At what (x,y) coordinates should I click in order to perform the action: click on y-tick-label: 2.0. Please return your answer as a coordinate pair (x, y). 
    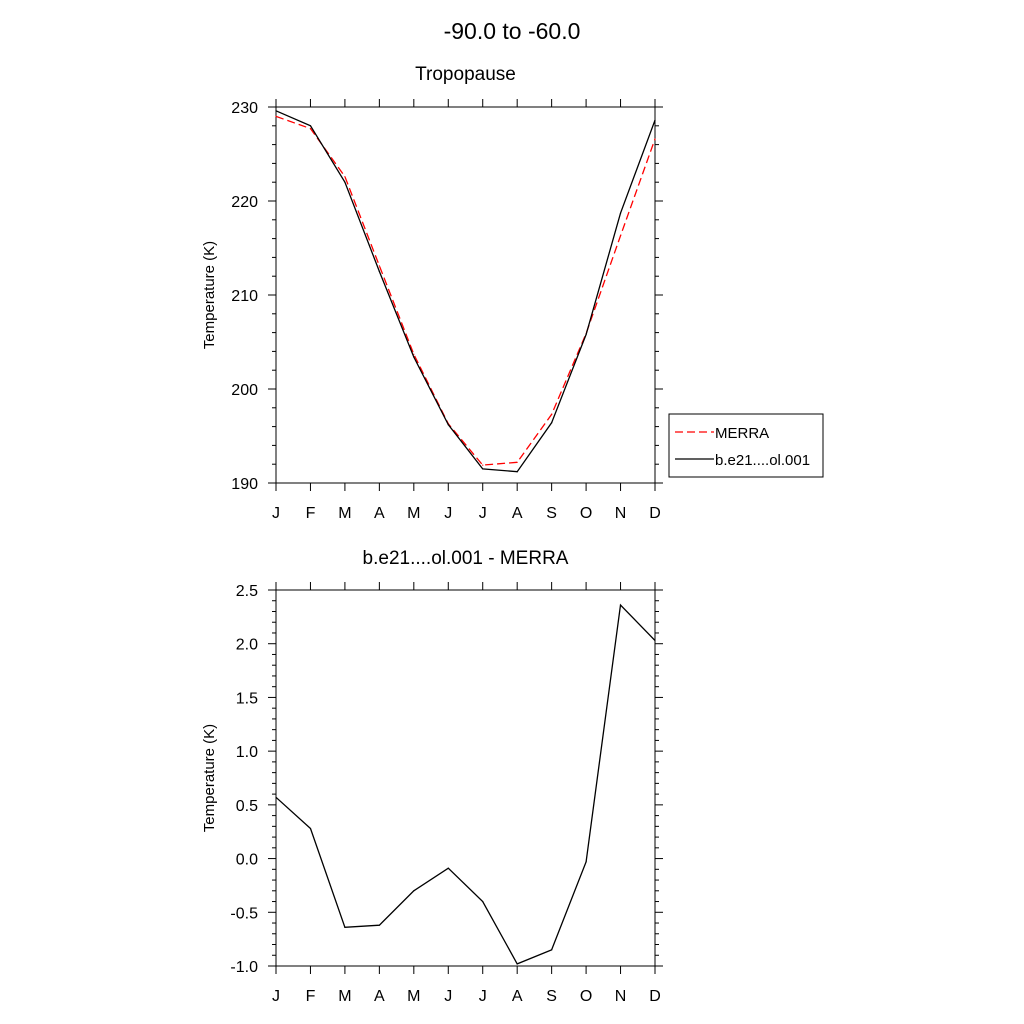
    Looking at the image, I should click on (247, 645).